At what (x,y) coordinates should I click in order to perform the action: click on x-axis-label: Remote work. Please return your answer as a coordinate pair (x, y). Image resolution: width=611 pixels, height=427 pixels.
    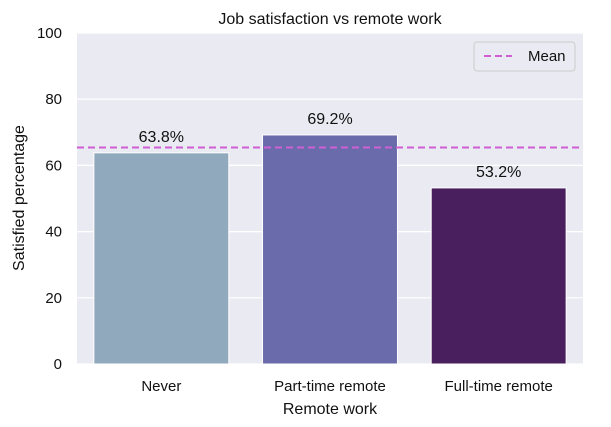
    Looking at the image, I should click on (330, 409).